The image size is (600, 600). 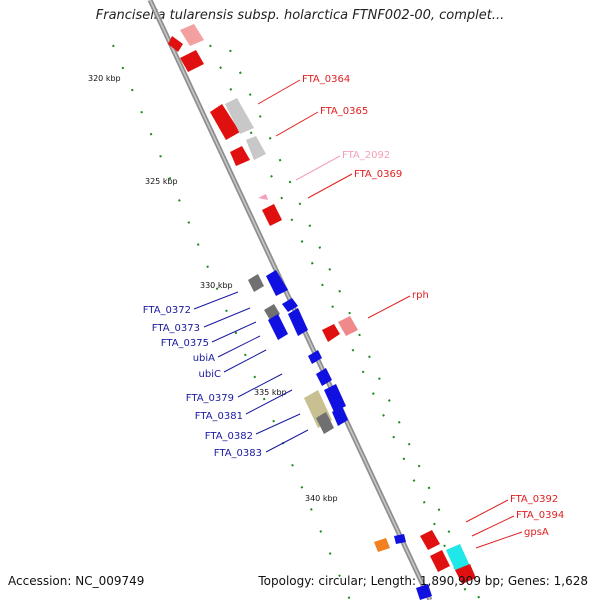 I want to click on gene-label-fta-0383: FTA_0383, so click(x=238, y=453).